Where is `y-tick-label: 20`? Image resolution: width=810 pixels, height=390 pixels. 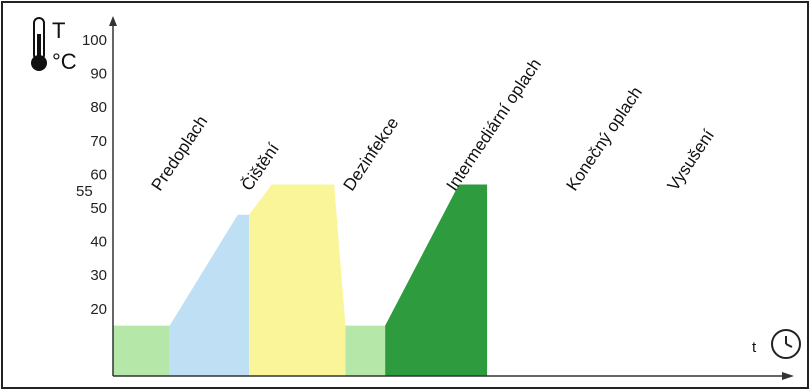 y-tick-label: 20 is located at coordinates (98, 309).